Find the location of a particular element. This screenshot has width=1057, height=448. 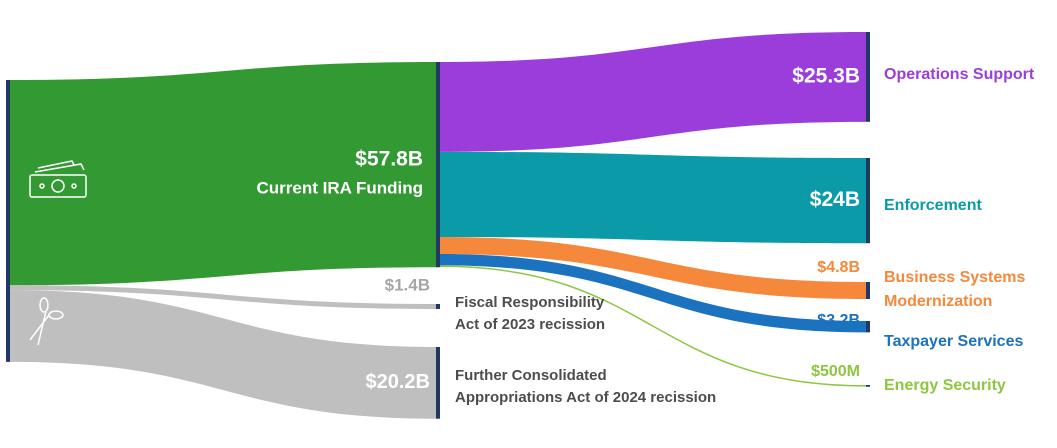

middle-node is located at coordinates (438, 165).